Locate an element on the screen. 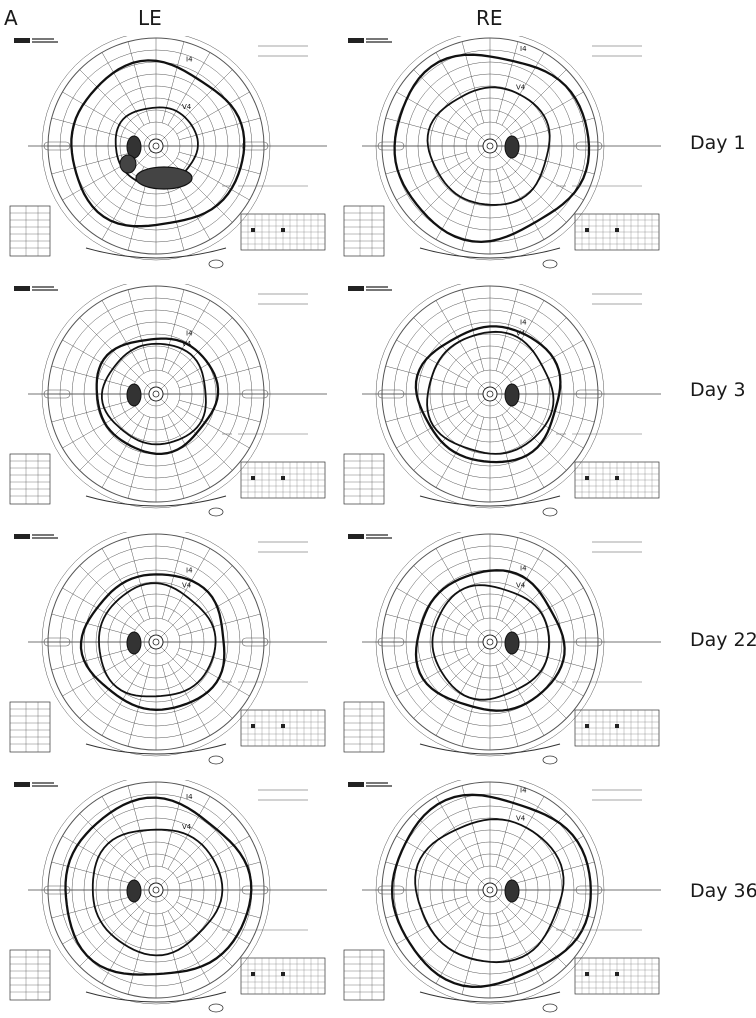 The image size is (756, 1018). visual-field-chart-re-day-22: I4 V4 is located at coordinates (504, 651).